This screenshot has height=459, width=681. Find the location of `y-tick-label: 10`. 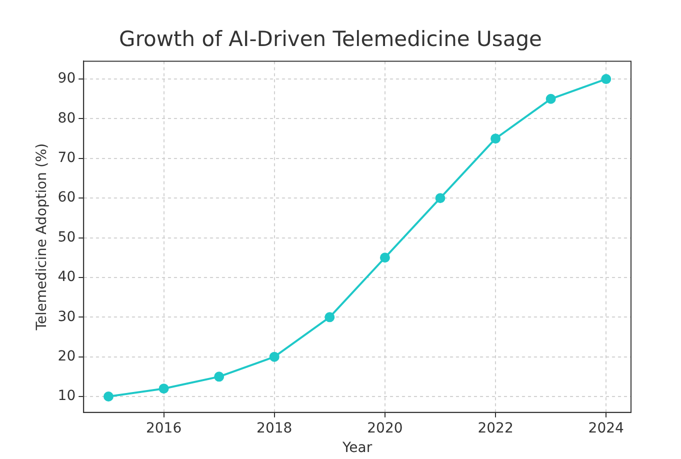

y-tick-label: 10 is located at coordinates (67, 396).